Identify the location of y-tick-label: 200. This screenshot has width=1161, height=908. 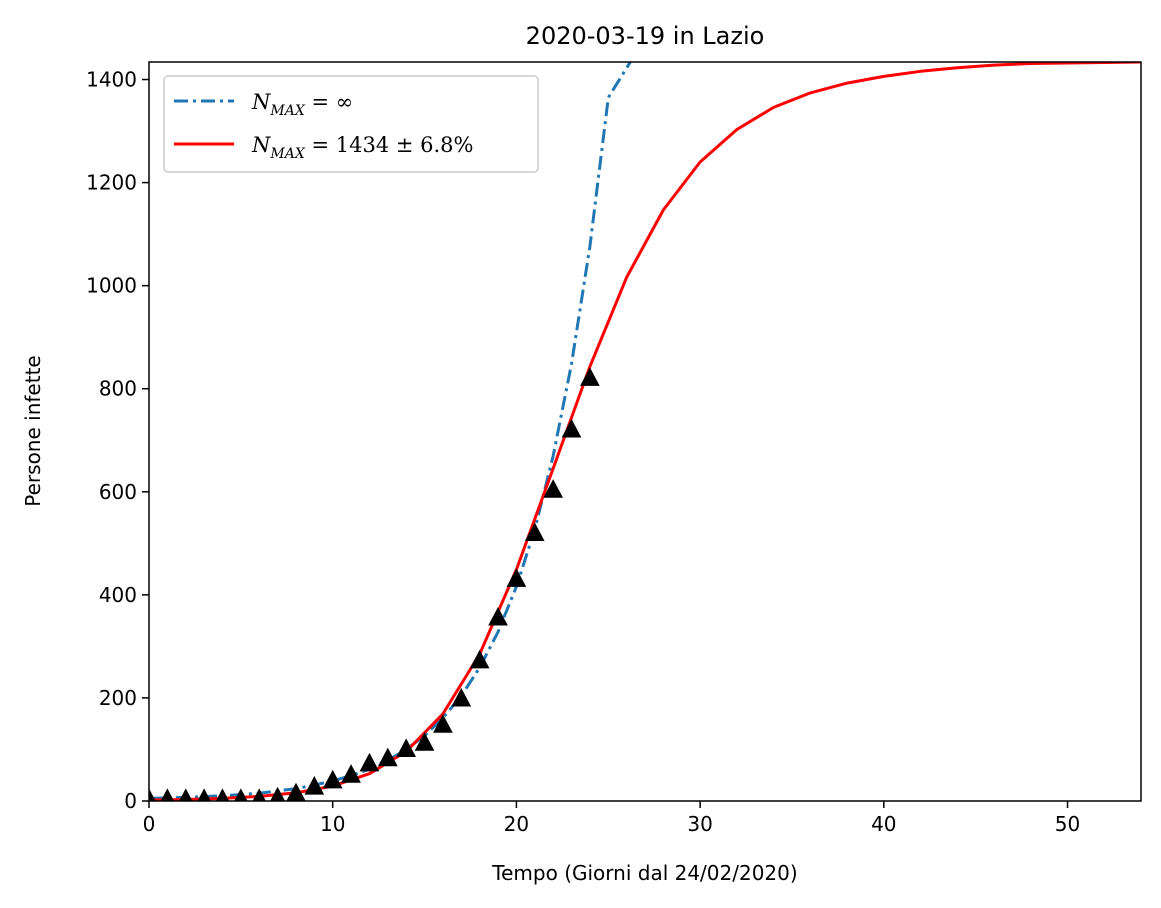
(118, 698).